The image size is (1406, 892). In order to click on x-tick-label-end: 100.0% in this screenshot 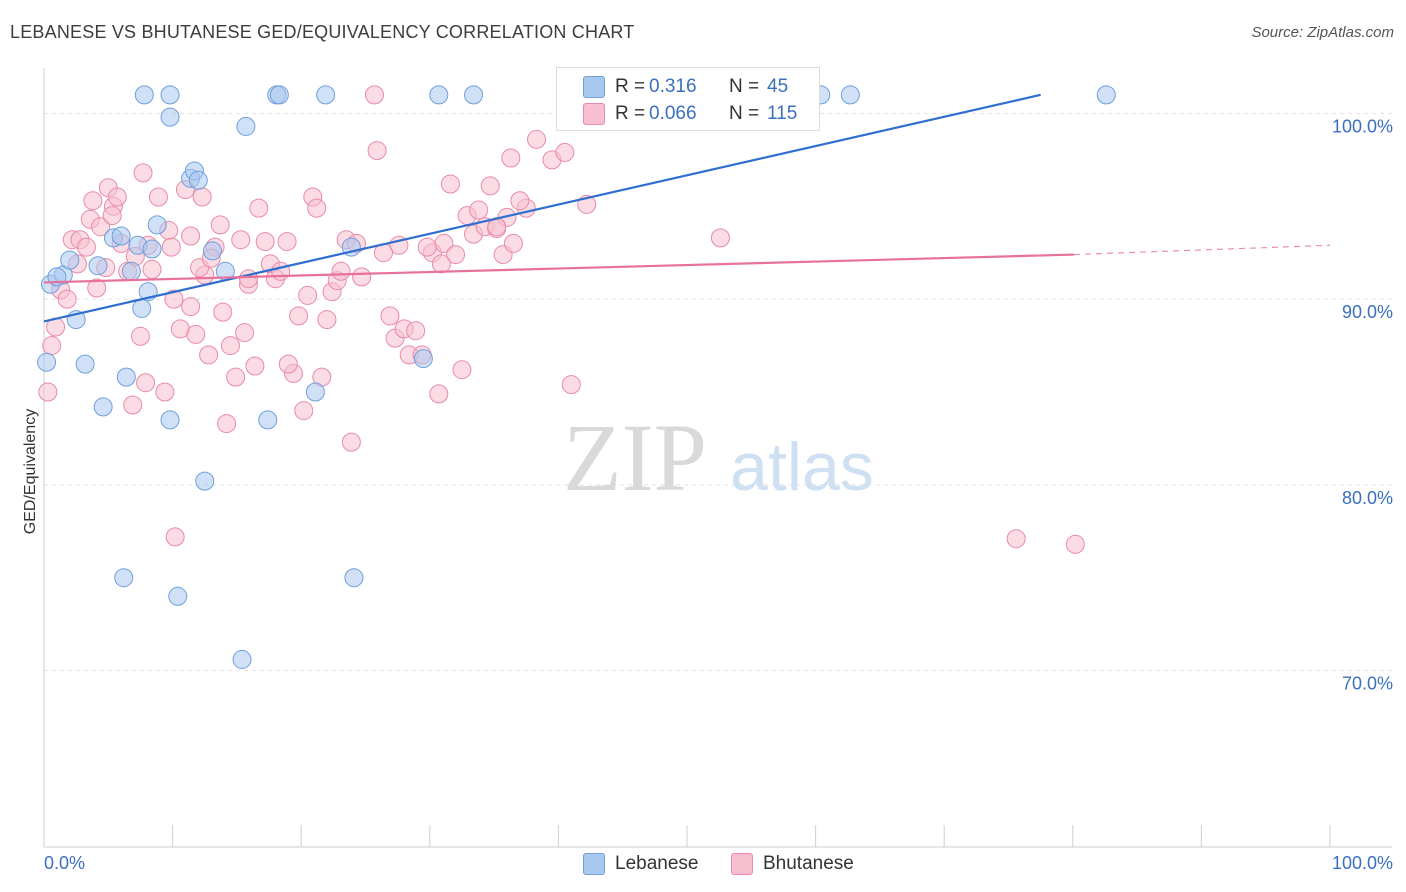, I will do `click(1362, 863)`.